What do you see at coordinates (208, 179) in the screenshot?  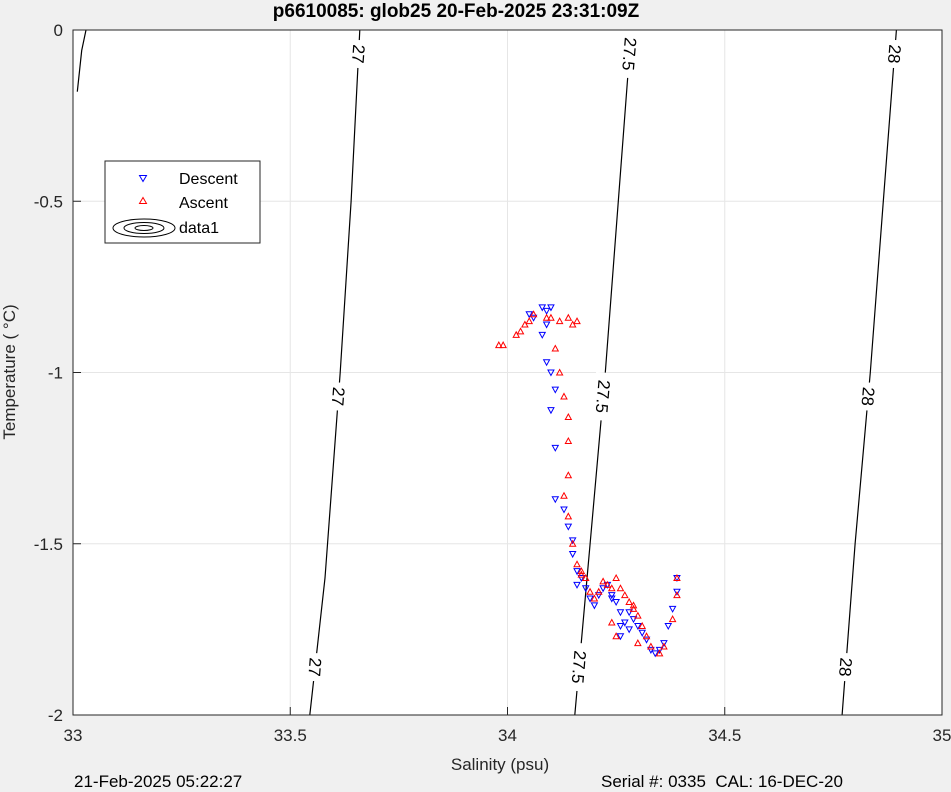 I see `legend-descent-label: Descent` at bounding box center [208, 179].